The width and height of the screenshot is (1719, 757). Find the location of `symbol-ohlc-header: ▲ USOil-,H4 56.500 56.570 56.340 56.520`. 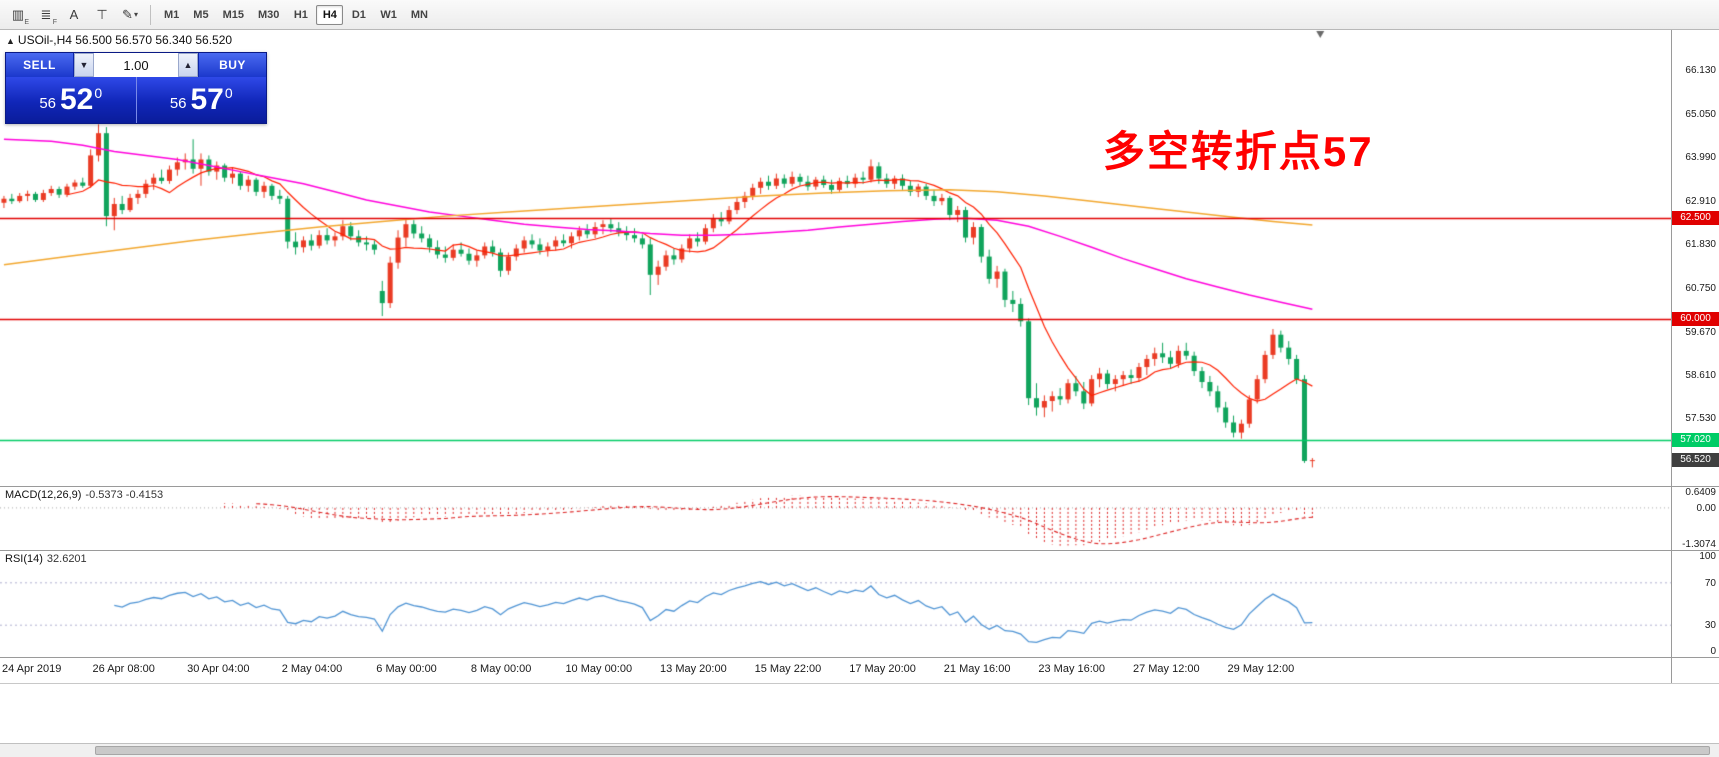

symbol-ohlc-header: ▲ USOil-,H4 56.500 56.570 56.340 56.520 is located at coordinates (119, 40).